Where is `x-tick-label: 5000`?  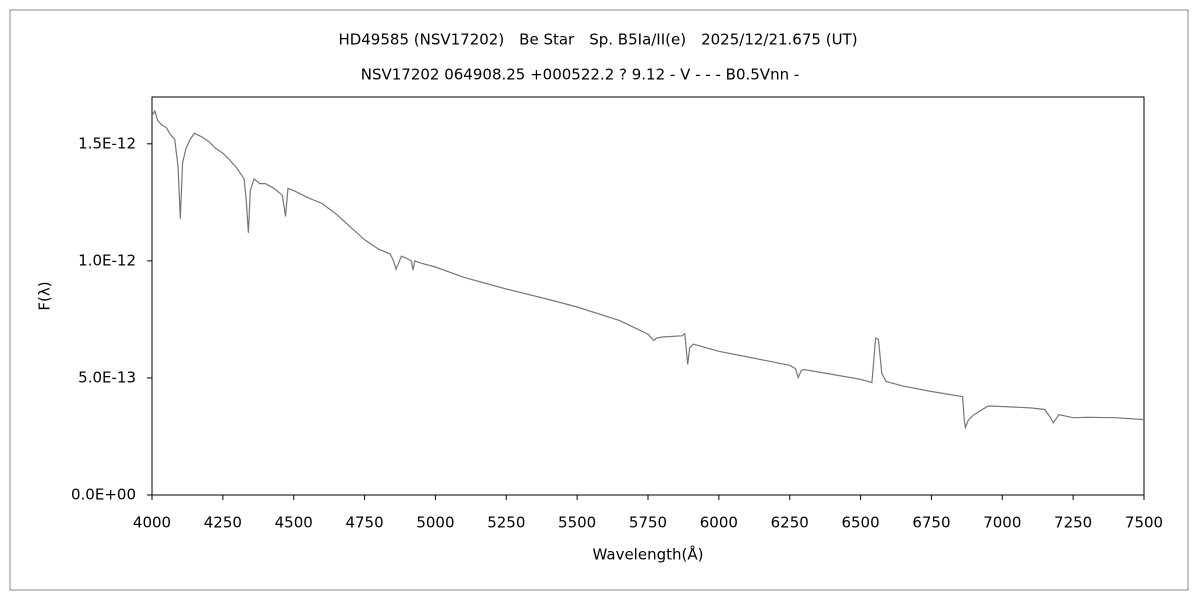
x-tick-label: 5000 is located at coordinates (435, 523).